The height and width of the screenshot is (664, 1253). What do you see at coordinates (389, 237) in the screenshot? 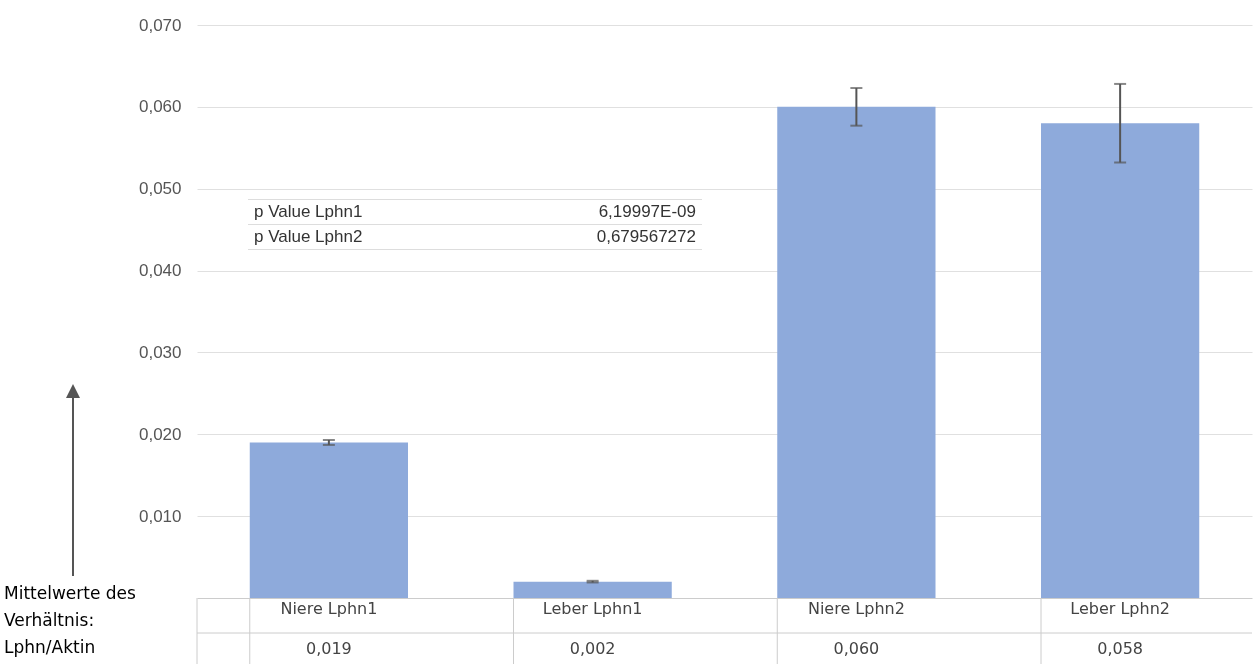
I see `annotation: p Value Lphn2` at bounding box center [389, 237].